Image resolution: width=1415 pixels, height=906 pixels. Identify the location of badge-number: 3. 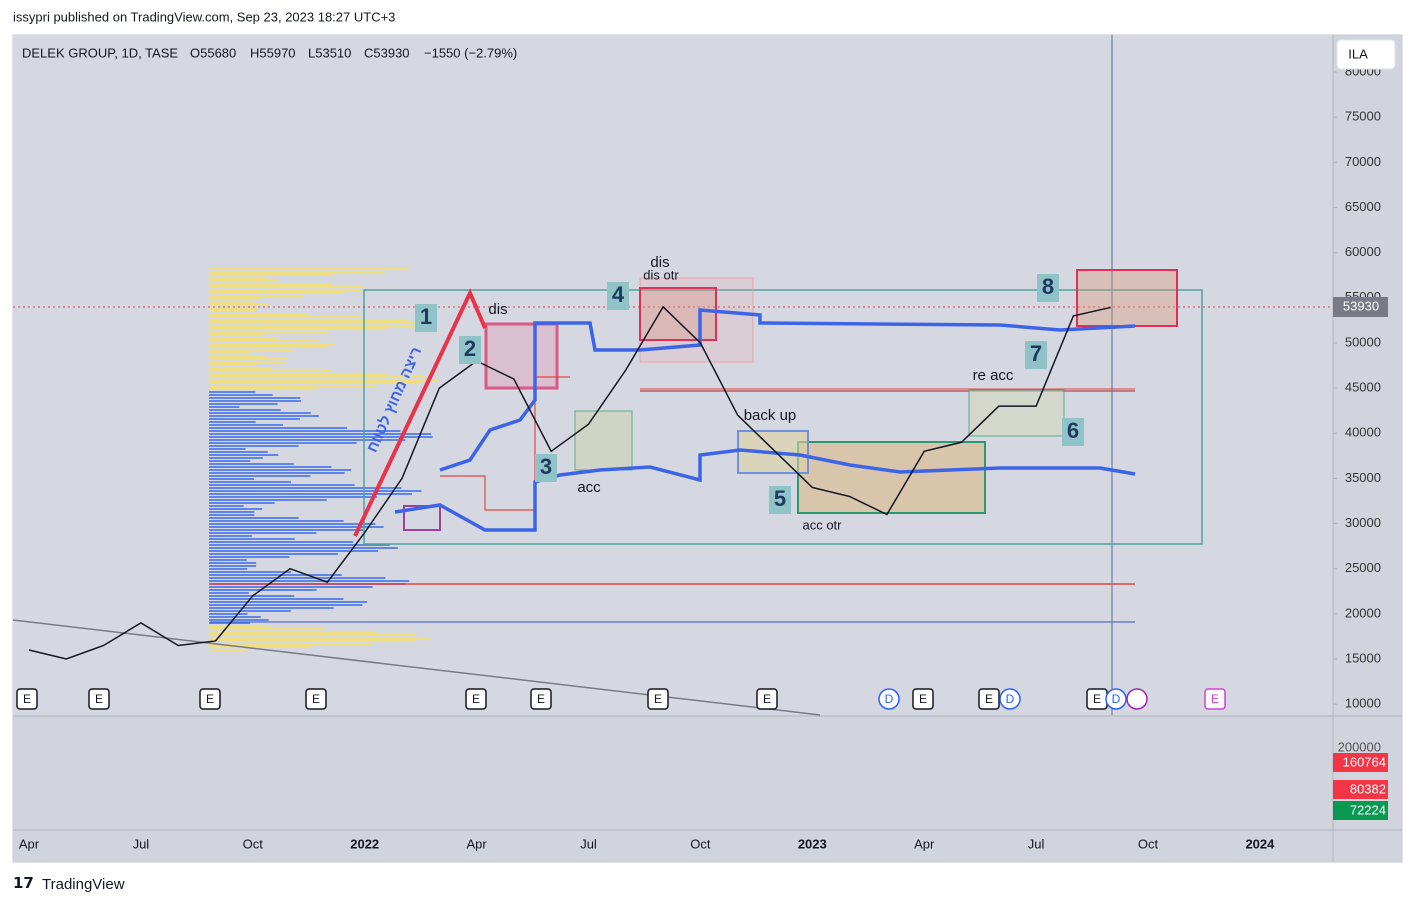
(546, 466).